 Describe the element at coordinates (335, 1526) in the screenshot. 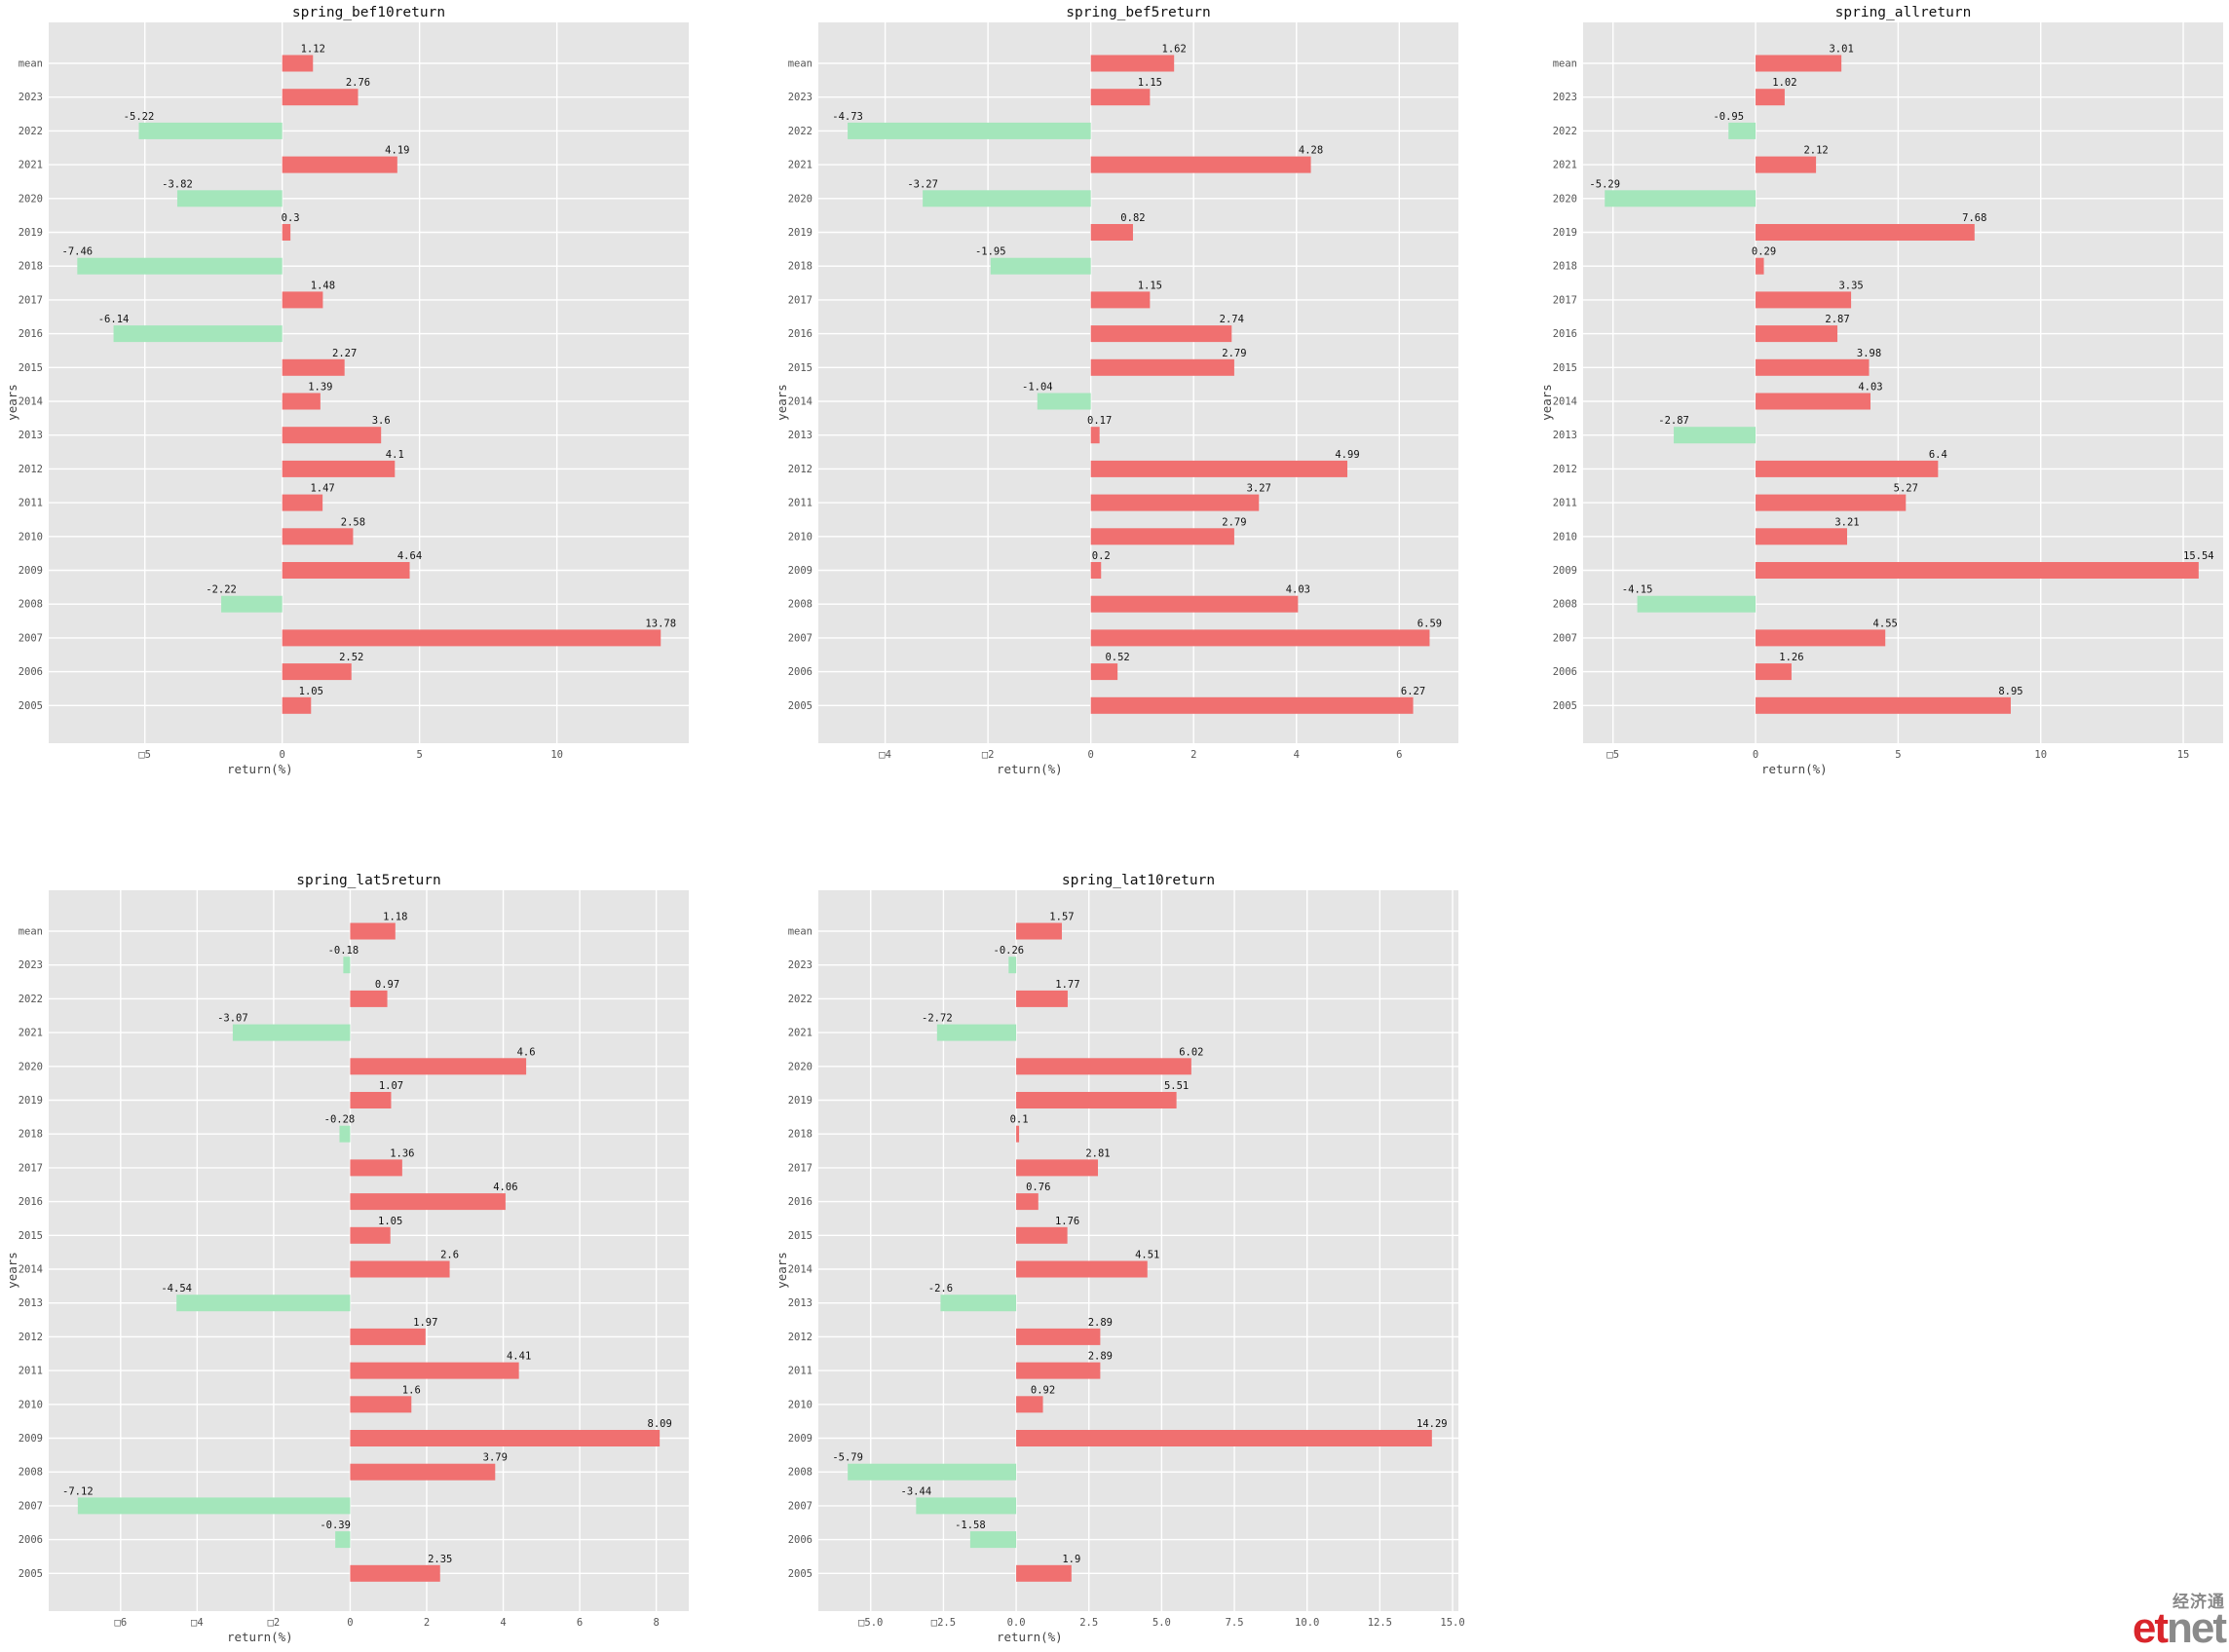

I see `bar-value-label: -0.39` at that location.